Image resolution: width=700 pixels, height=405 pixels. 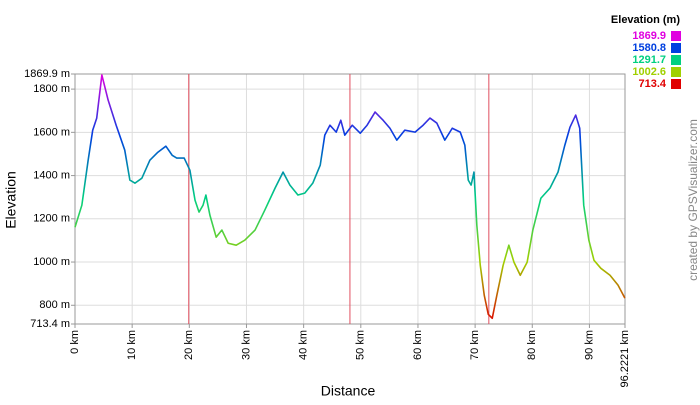 What do you see at coordinates (589, 345) in the screenshot?
I see `x-tick-label: 90 km` at bounding box center [589, 345].